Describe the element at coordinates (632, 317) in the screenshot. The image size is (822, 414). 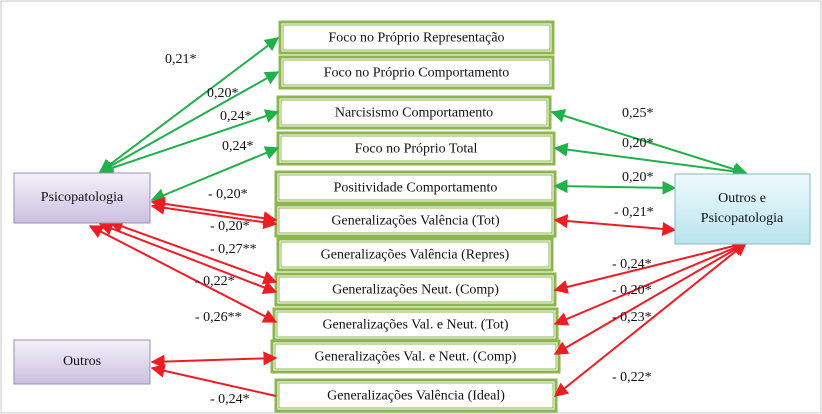
I see `edge-label: - 0,23*` at that location.